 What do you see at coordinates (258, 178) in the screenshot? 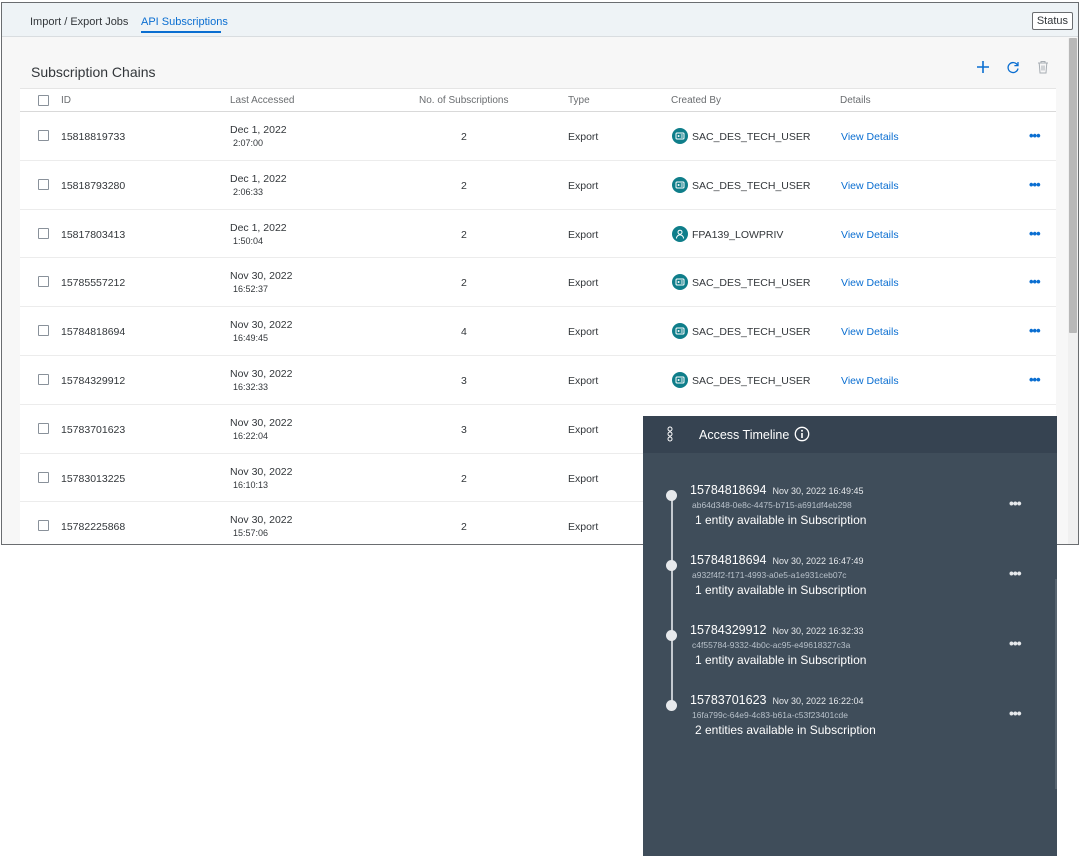
I see `row-date: Dec 1, 2022` at bounding box center [258, 178].